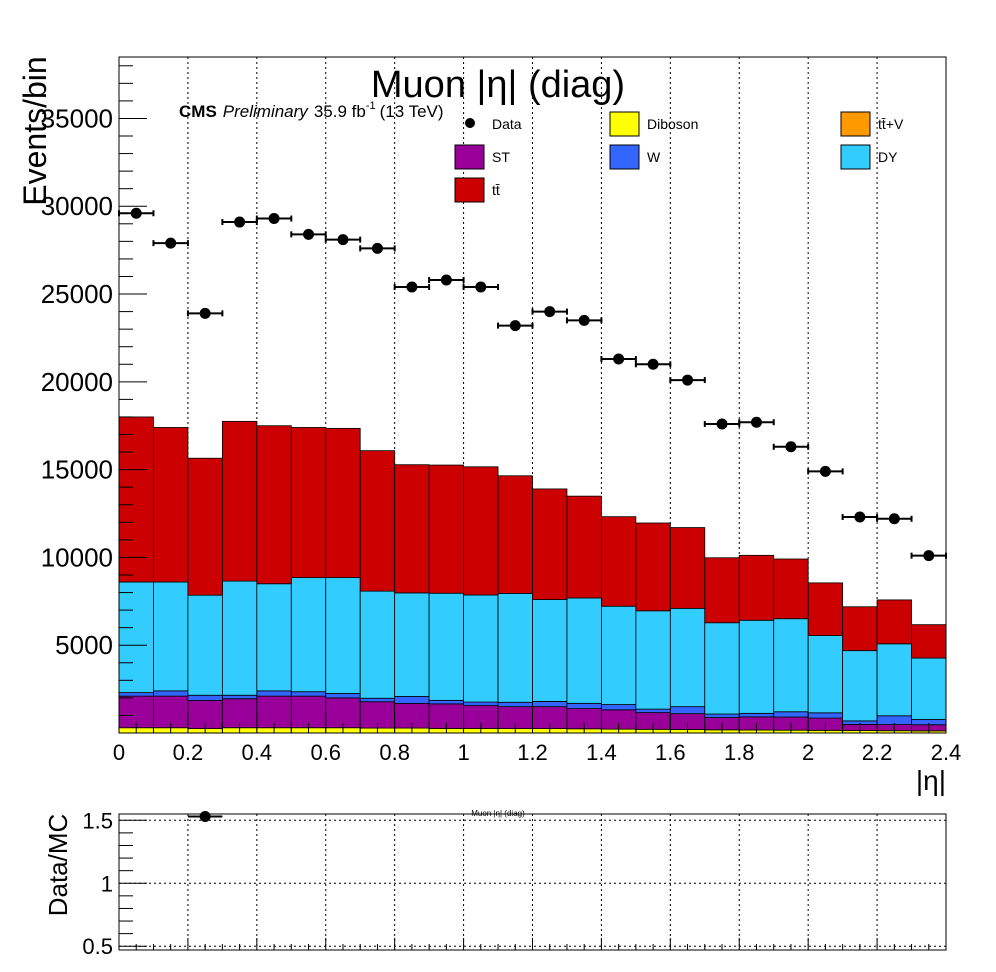 The height and width of the screenshot is (972, 996). What do you see at coordinates (188, 752) in the screenshot?
I see `x-tick-label: 0.2` at bounding box center [188, 752].